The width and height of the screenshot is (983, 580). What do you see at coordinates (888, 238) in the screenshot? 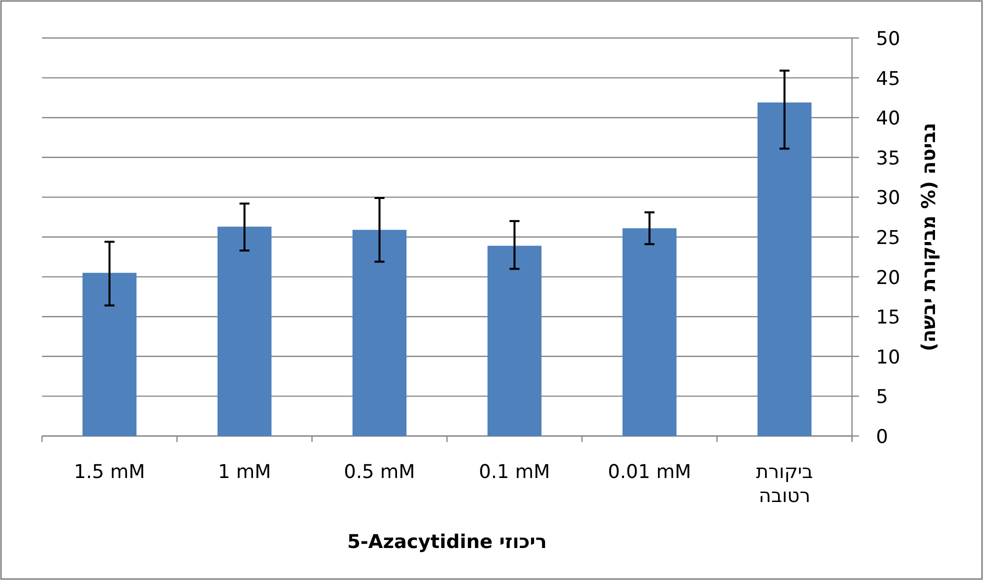
I see `y-tick-label: 25` at bounding box center [888, 238].